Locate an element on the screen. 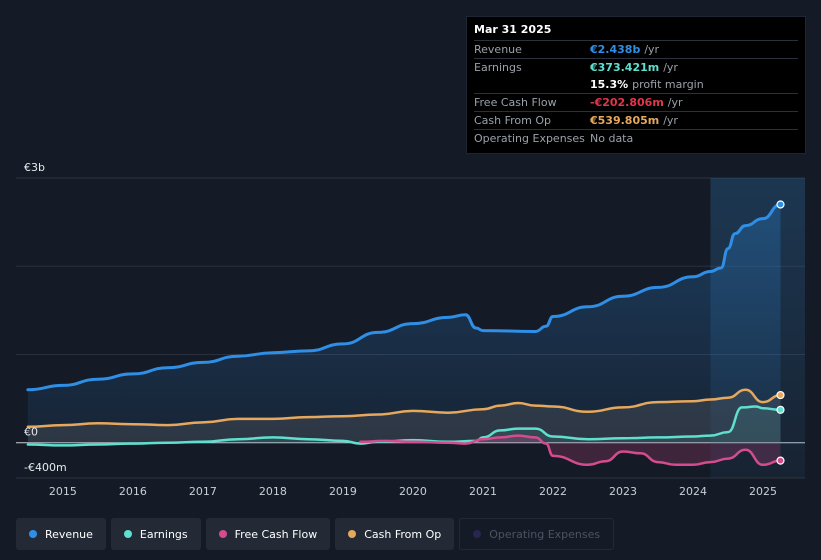 The image size is (821, 560). tooltip-row-fcf: Free Cash Flow -€202.806m /yr is located at coordinates (636, 102).